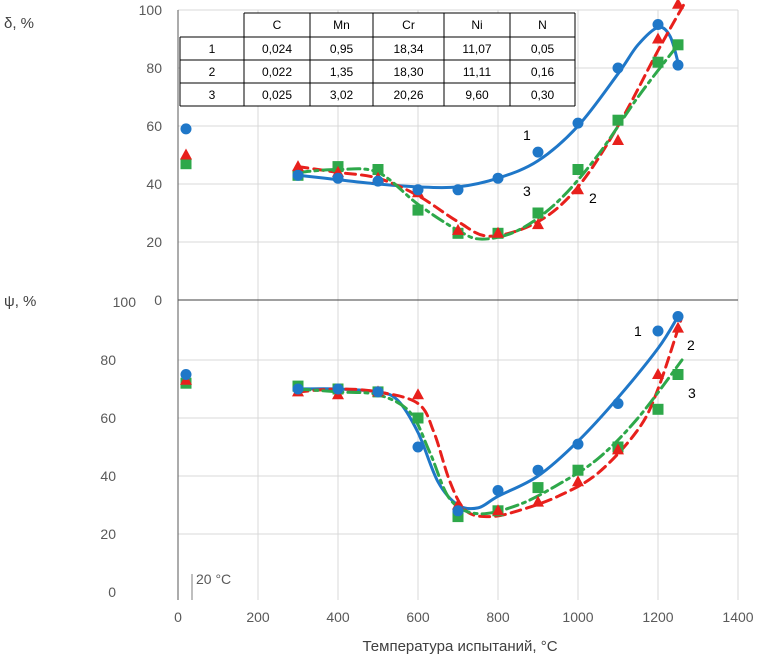 Image resolution: width=759 pixels, height=666 pixels. Describe the element at coordinates (20, 301) in the screenshot. I see `y-axis-title-bottom: ψ, %` at that location.